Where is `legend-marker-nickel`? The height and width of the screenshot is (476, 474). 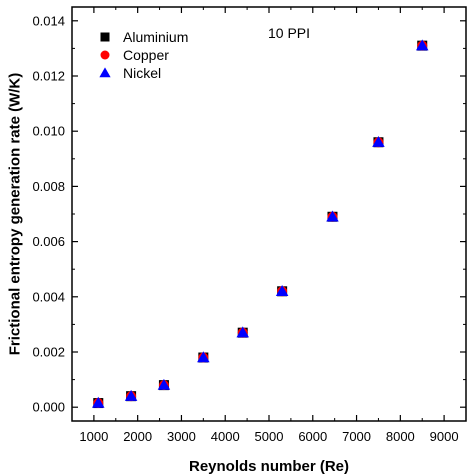
legend-marker-nickel is located at coordinates (105, 72).